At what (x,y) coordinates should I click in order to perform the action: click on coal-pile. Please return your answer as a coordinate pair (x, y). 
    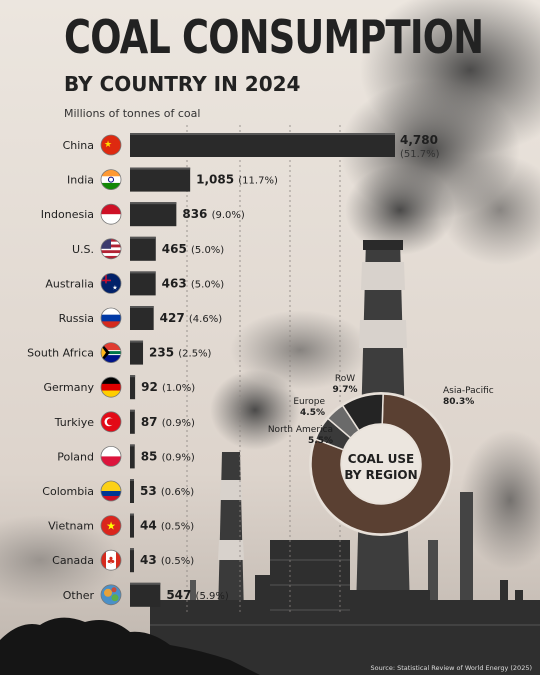
    Looking at the image, I should click on (130, 646).